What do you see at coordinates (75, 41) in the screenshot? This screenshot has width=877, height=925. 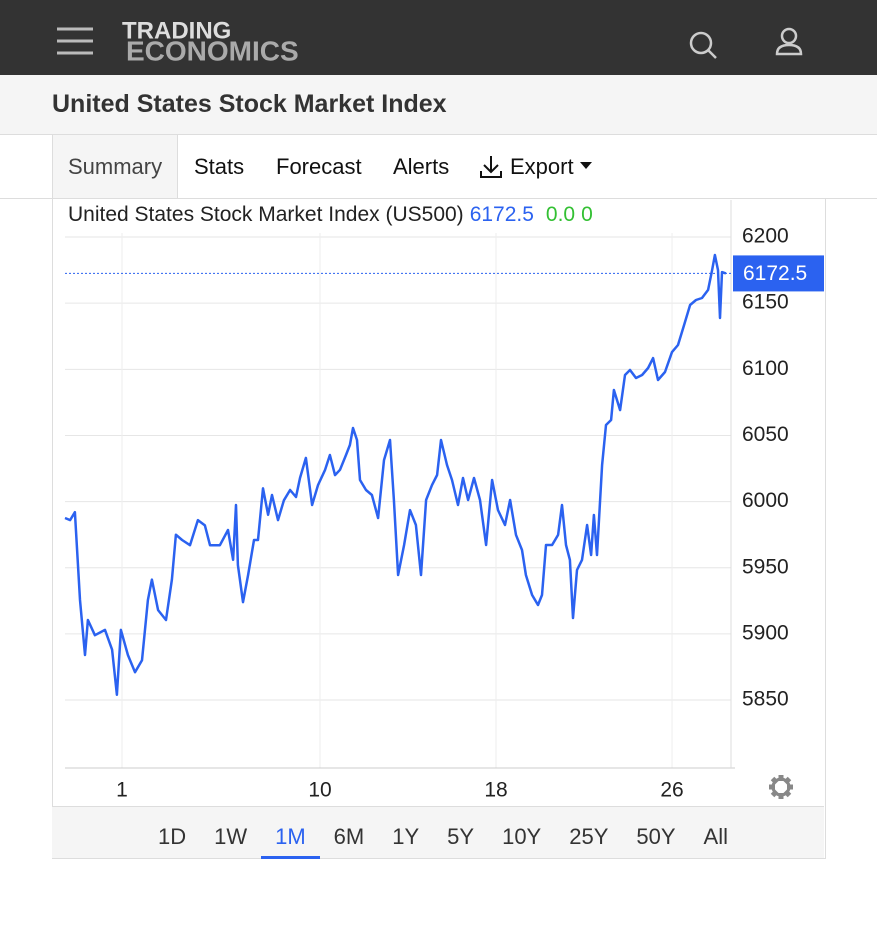 I see `menu-icon` at bounding box center [75, 41].